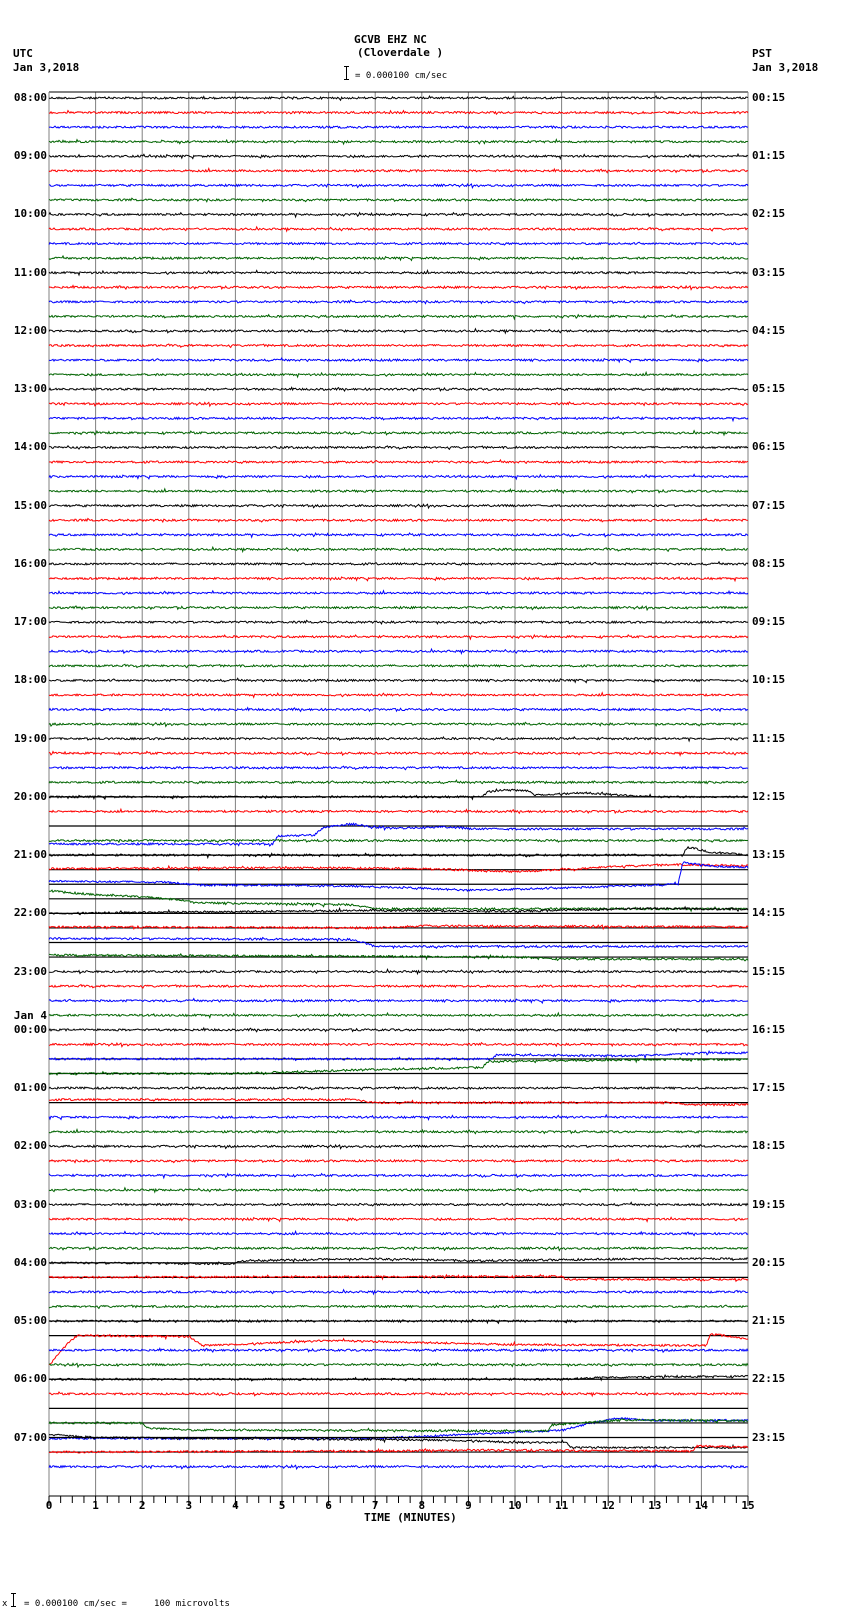 The image size is (850, 1613). I want to click on x-axis-label: TIME (MINUTES), so click(410, 1517).